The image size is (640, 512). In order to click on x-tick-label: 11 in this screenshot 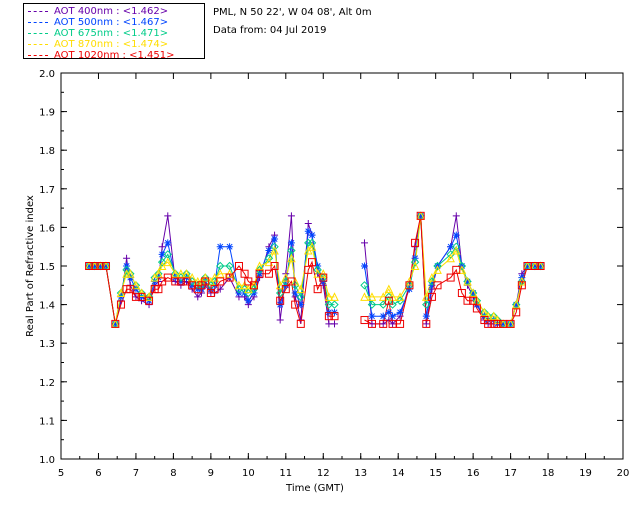, I will do `click(285, 473)`.